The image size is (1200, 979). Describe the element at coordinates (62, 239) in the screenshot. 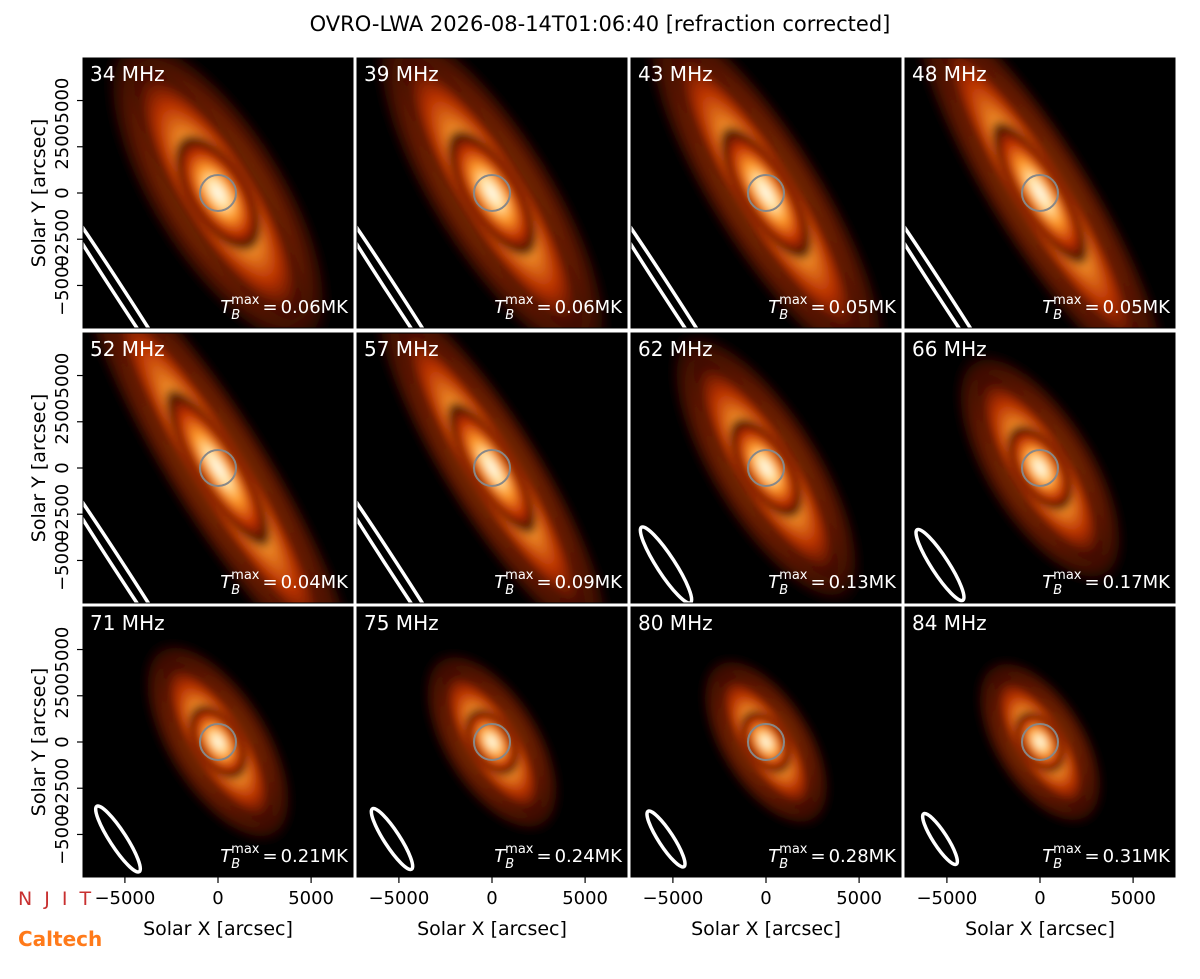

I see `y-tick-label: −2500` at that location.